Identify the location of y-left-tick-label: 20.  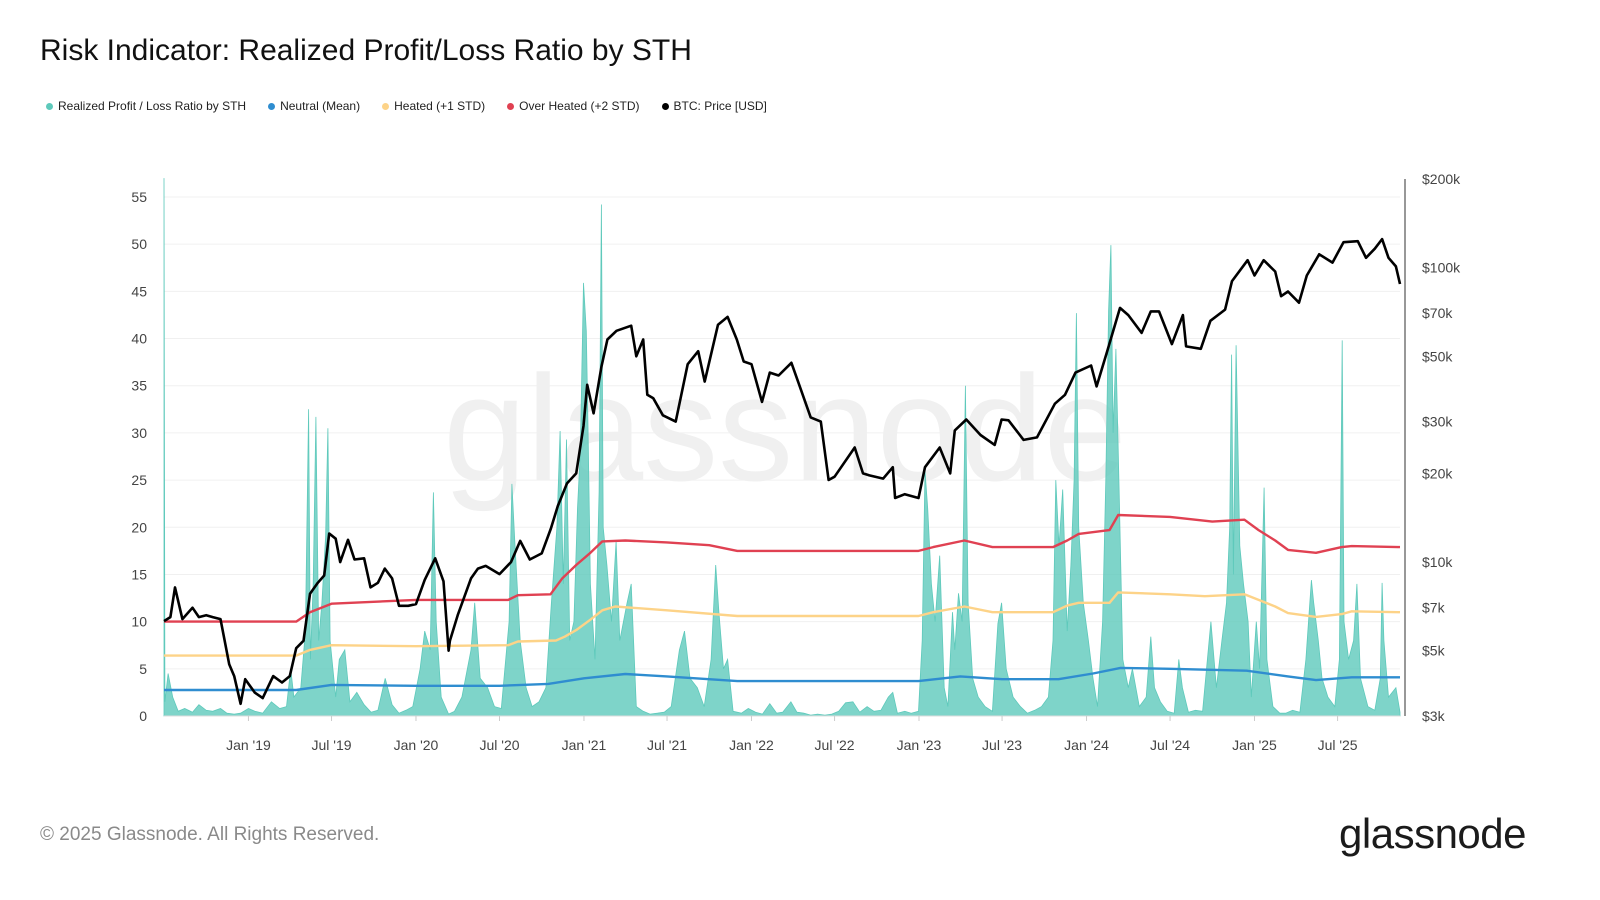
(139, 527).